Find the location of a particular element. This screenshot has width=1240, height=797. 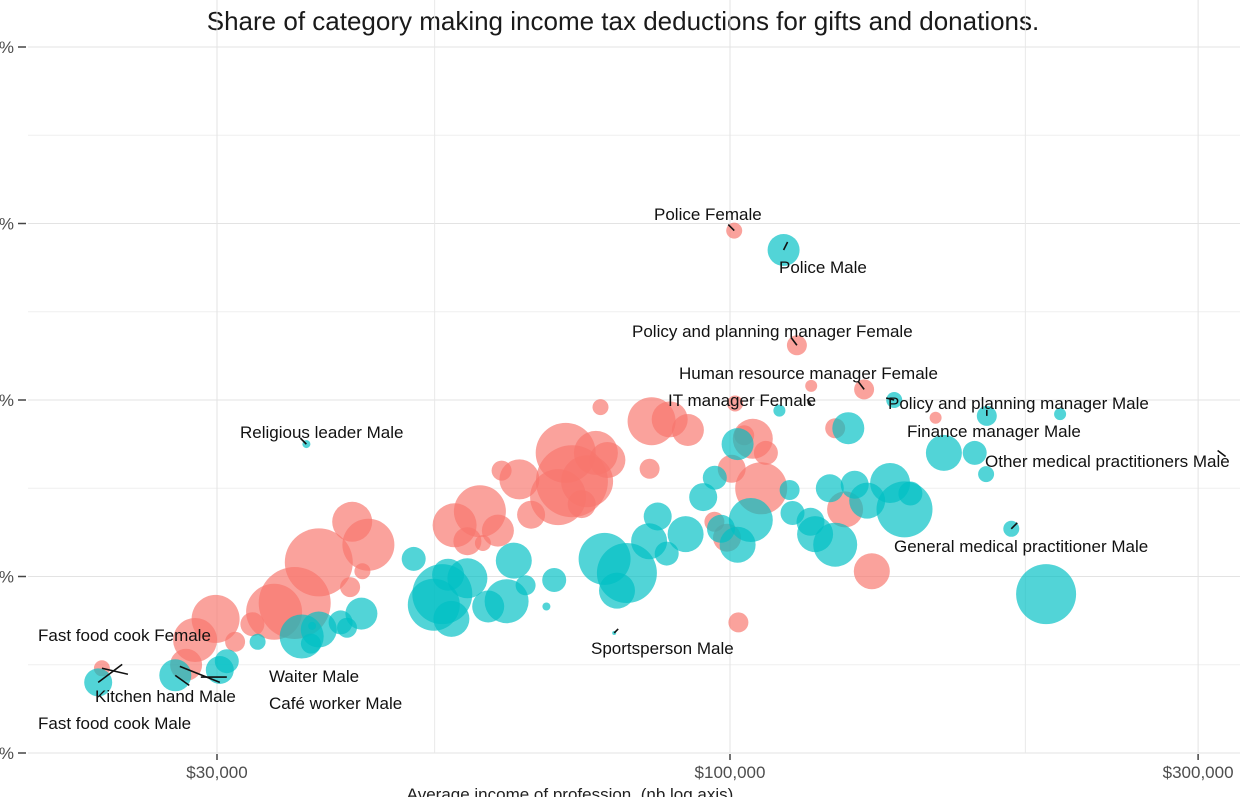

annotation-label: Kitchen hand Male is located at coordinates (165, 696).